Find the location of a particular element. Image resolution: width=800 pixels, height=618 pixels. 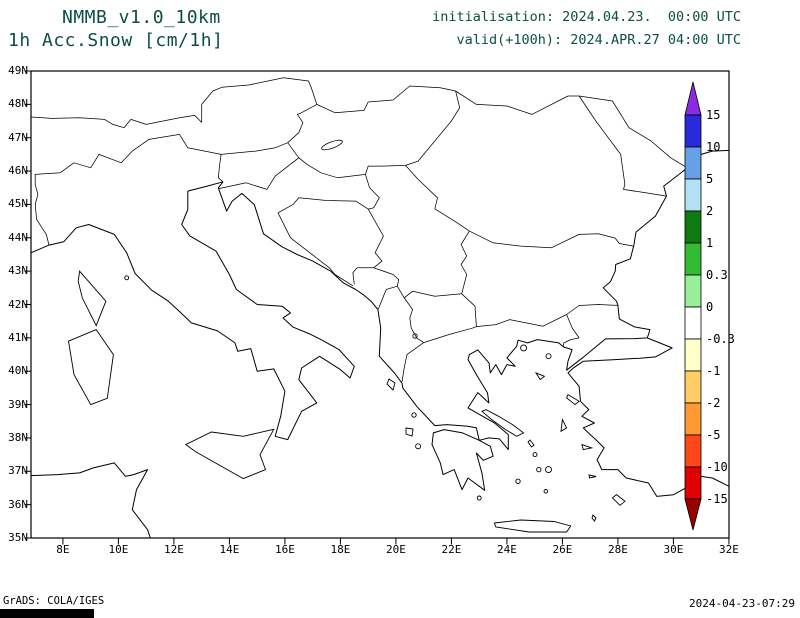

lat-label: 40N is located at coordinates (18, 371).